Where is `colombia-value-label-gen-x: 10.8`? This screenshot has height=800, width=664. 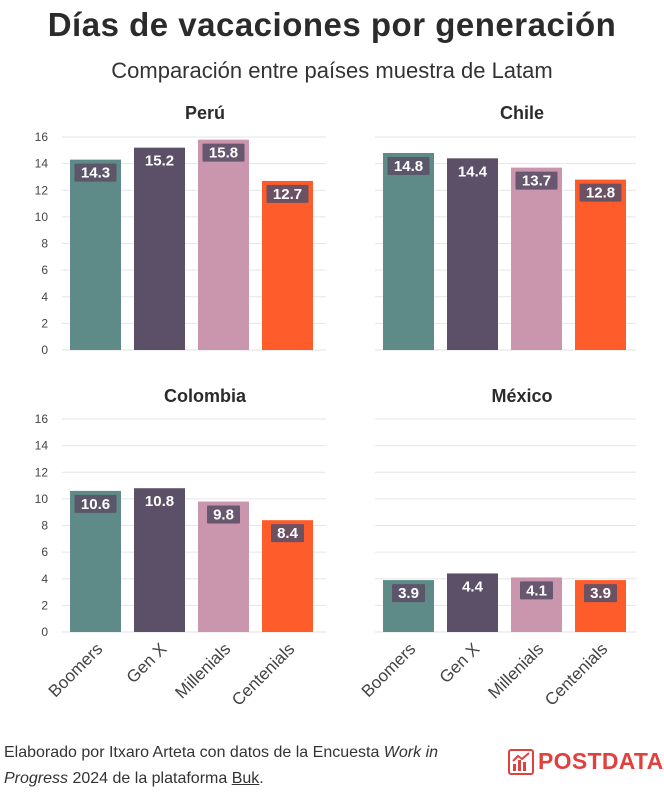 colombia-value-label-gen-x: 10.8 is located at coordinates (159, 501).